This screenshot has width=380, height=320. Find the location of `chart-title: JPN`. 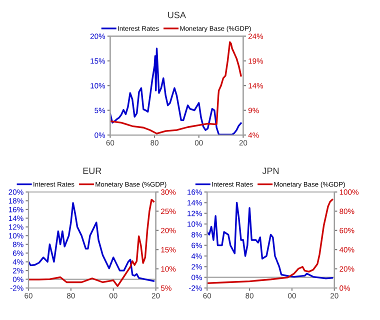

chart-title: JPN is located at coordinates (270, 171).